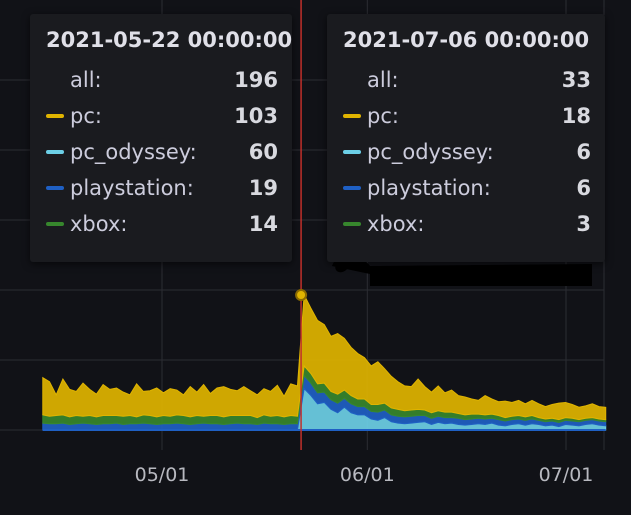 The image size is (631, 515). What do you see at coordinates (301, 295) in the screenshot?
I see `highlight-point` at bounding box center [301, 295].